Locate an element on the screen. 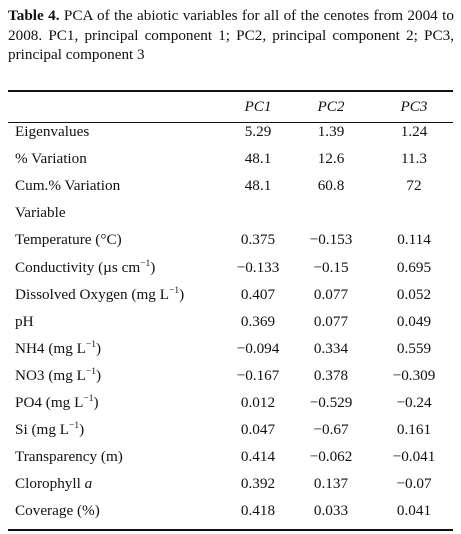  table-cell-pc3: −0.041 is located at coordinates (414, 457).